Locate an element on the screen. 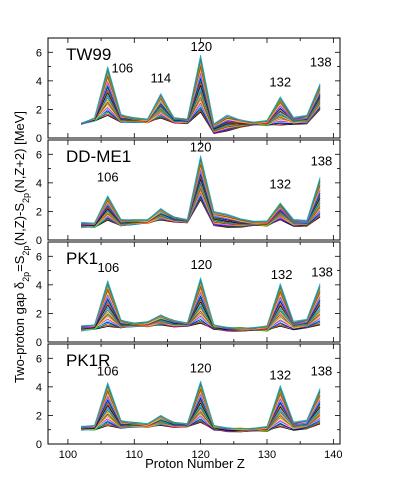 The height and width of the screenshot is (502, 409). y-axis-label-part: (N,Z)-S is located at coordinates (19, 224).